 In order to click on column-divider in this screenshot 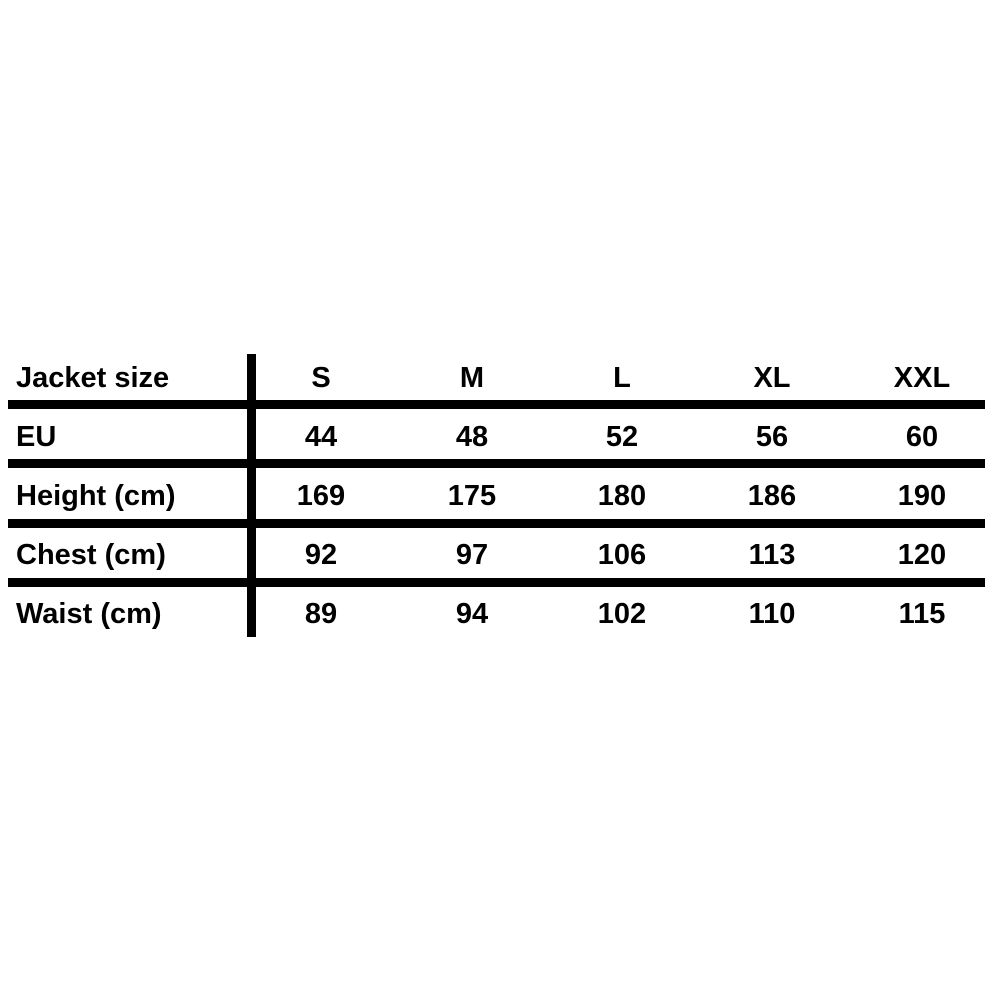, I will do `click(251, 495)`.